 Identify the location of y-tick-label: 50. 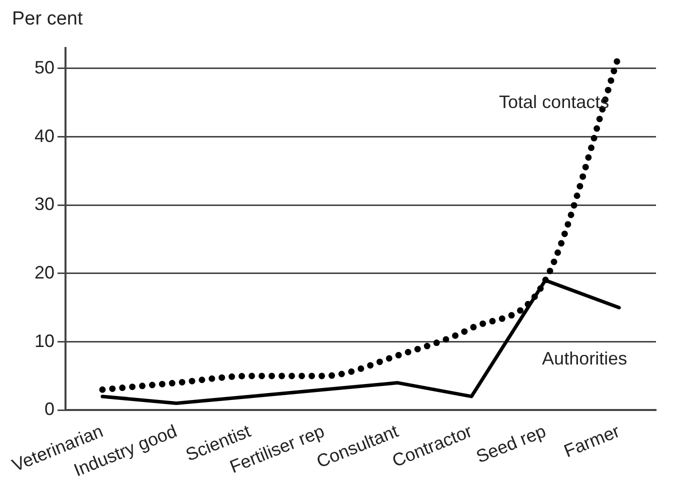
(44, 67).